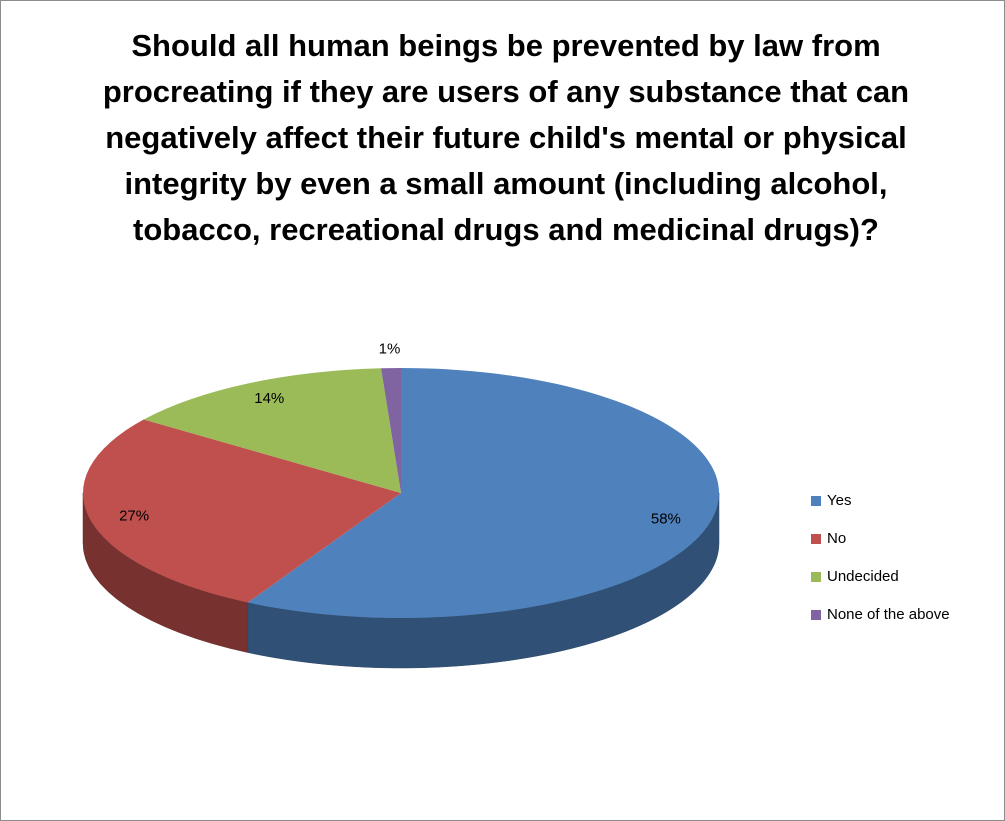 Image resolution: width=1005 pixels, height=821 pixels. I want to click on legend-label: No, so click(836, 538).